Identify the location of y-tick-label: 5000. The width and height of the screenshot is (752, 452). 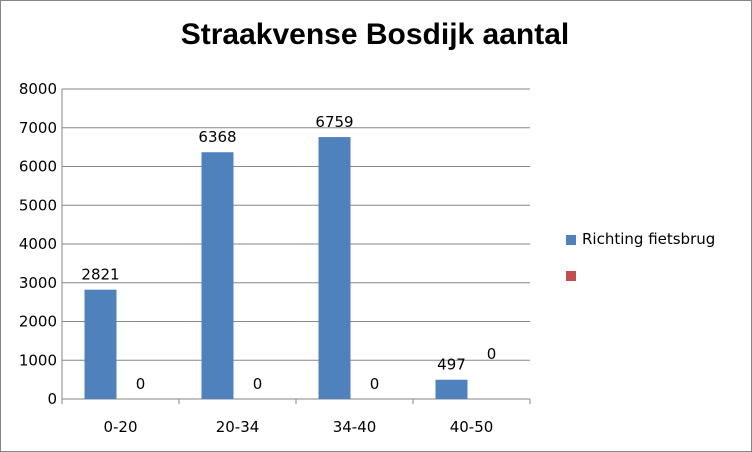
(38, 205).